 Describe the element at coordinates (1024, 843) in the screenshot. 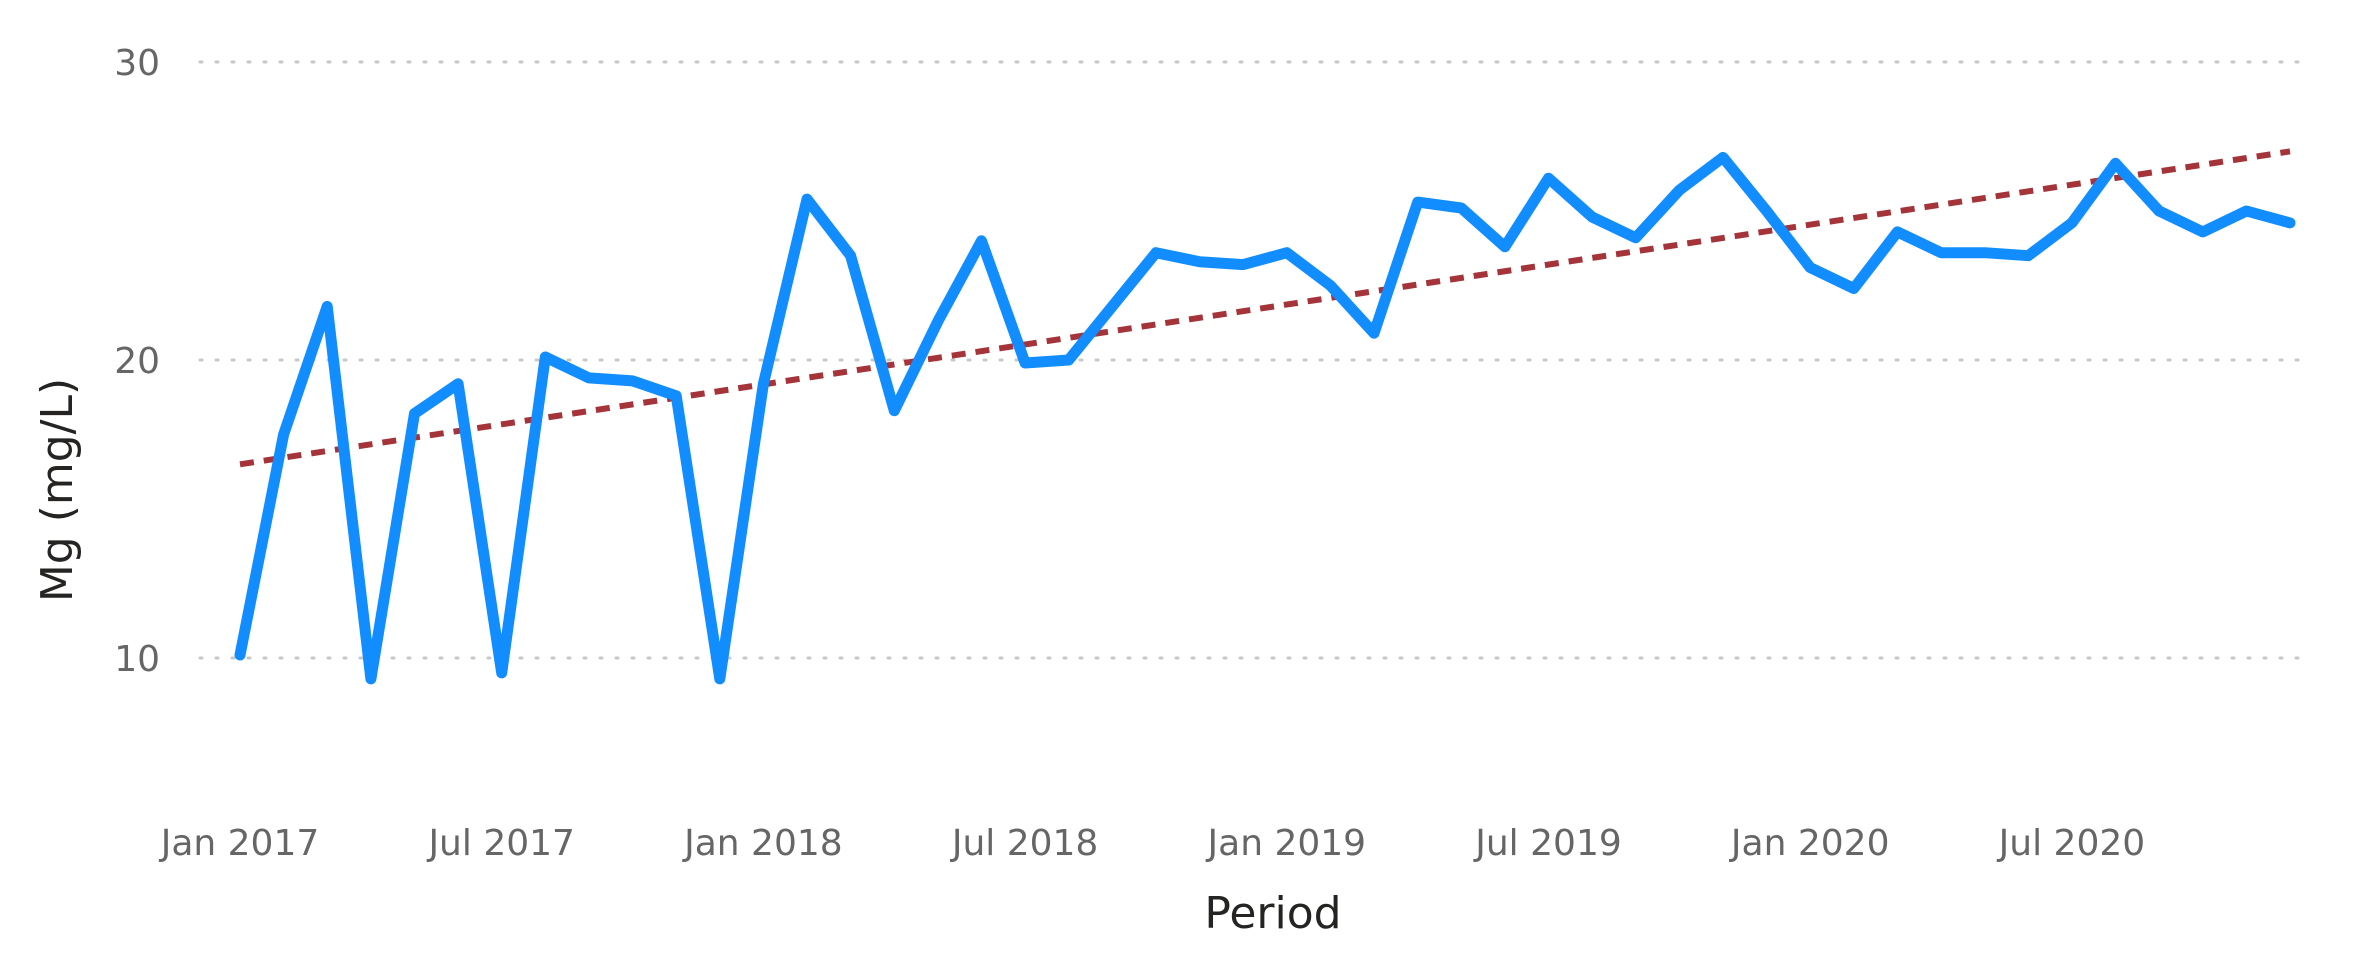

I see `x-tick-label: Jul 2018` at that location.